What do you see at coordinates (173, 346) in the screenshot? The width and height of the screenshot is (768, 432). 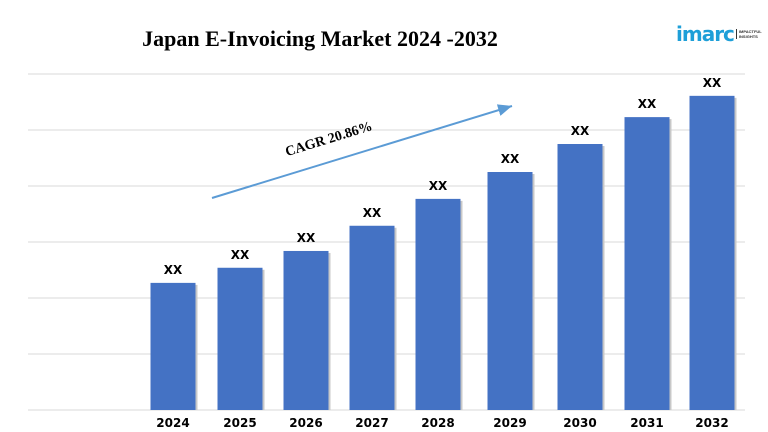 I see `bar-2024` at bounding box center [173, 346].